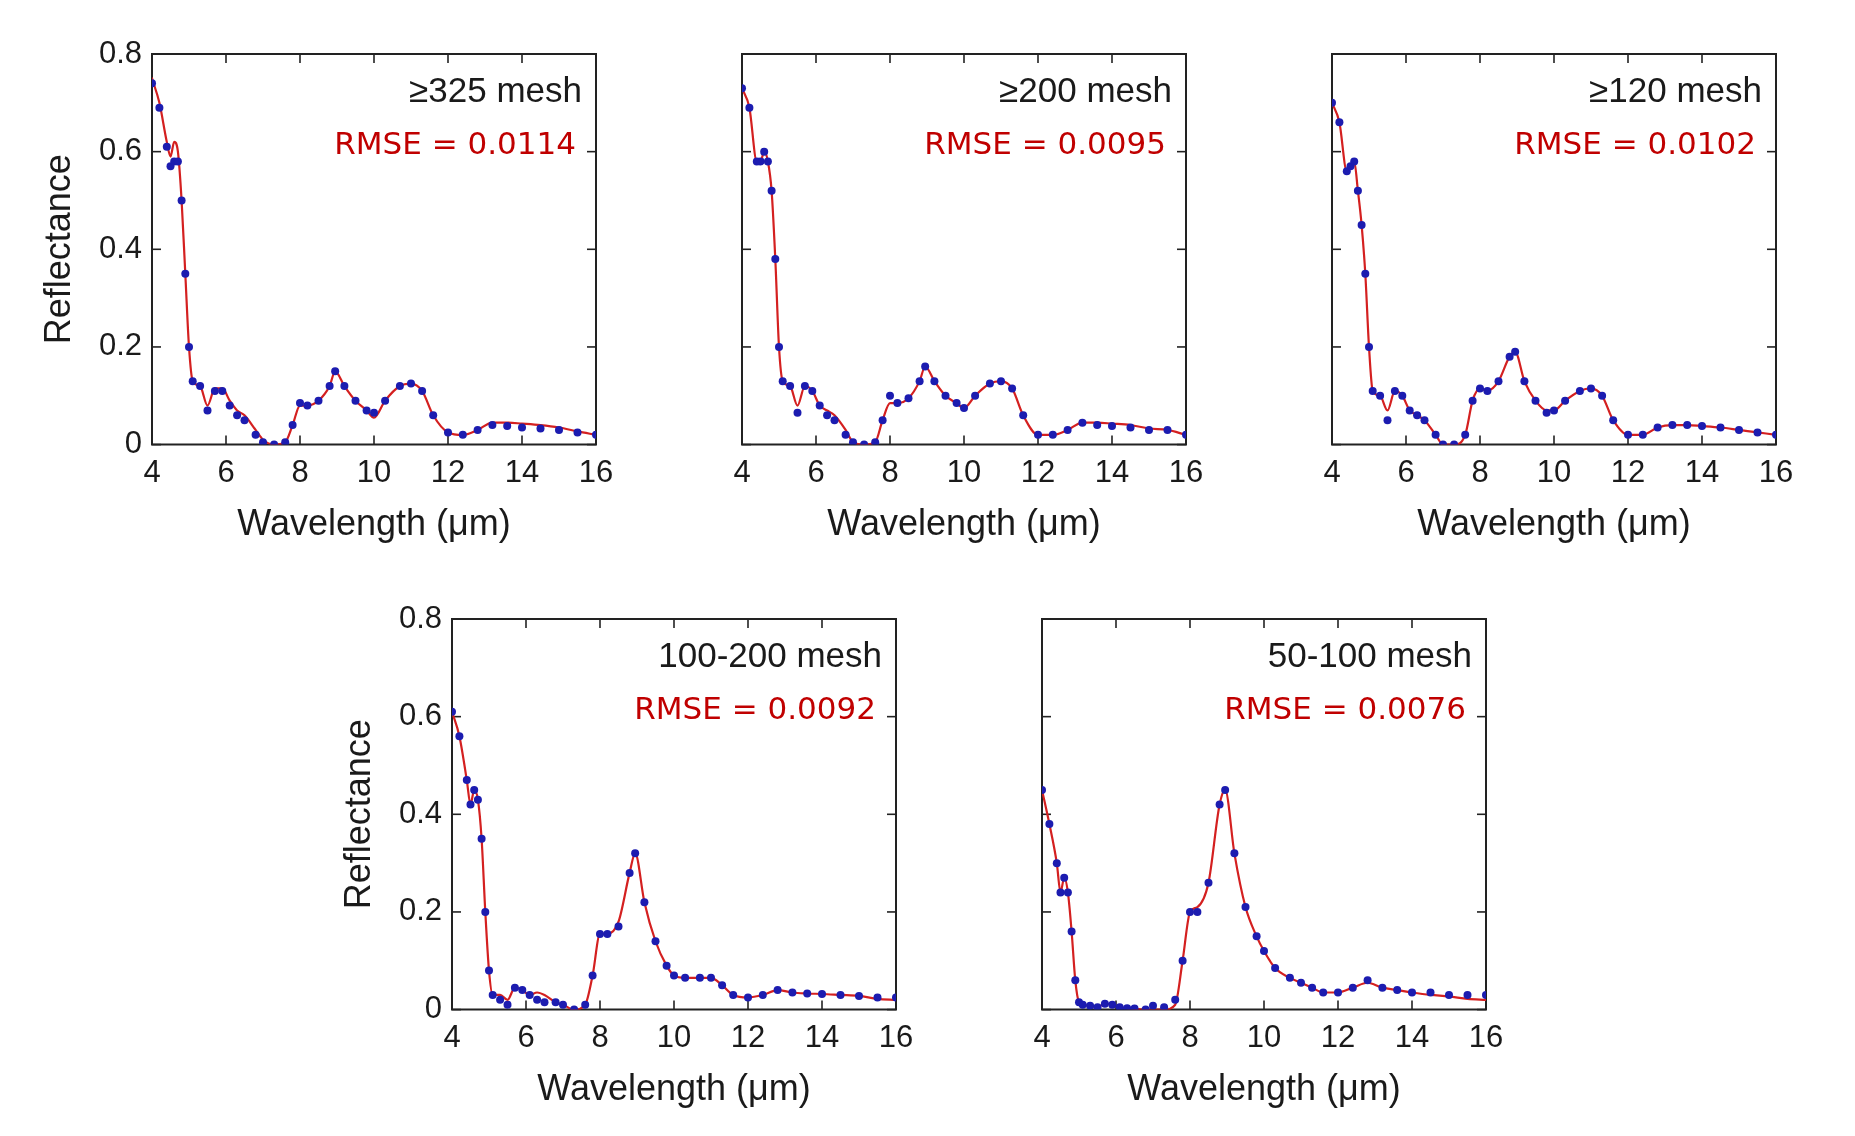 This screenshot has height=1136, width=1855. Describe the element at coordinates (755, 708) in the screenshot. I see `annotation: RMSE = 0.0092` at that location.